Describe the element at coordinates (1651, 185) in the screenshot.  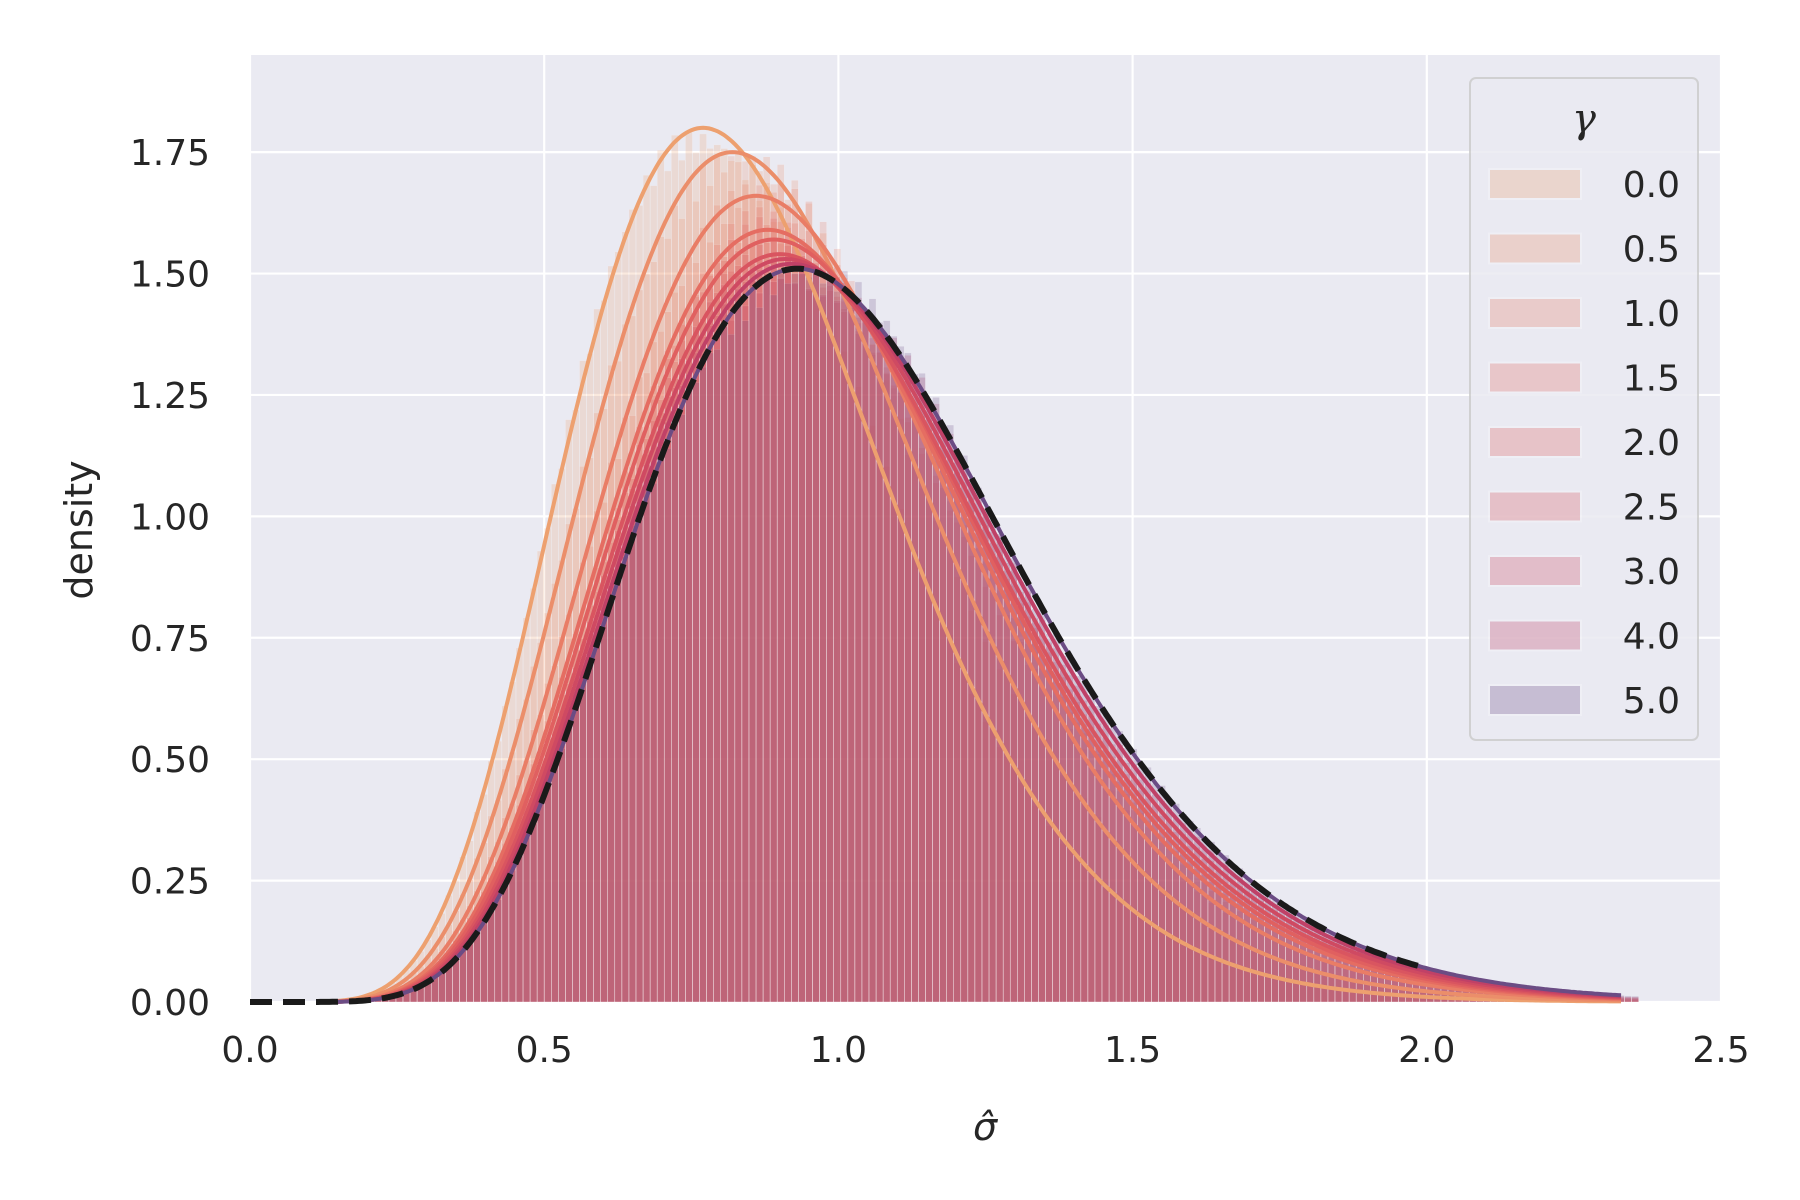
I see `legend-label: 0.0` at that location.